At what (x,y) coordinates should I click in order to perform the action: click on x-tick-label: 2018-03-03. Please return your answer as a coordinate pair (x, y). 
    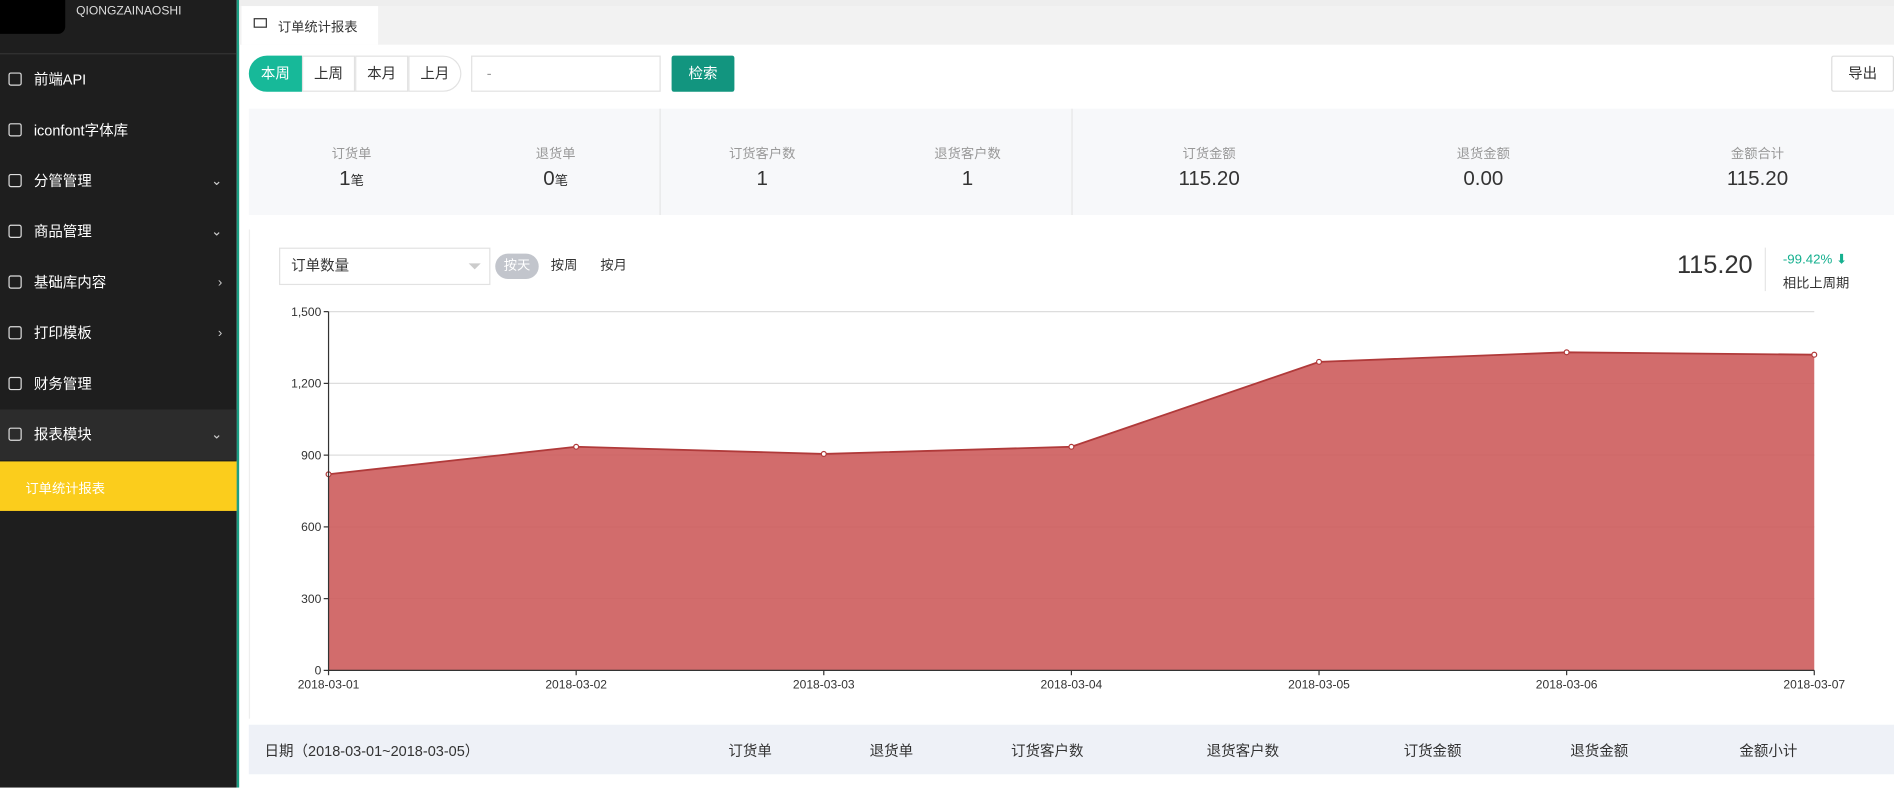
    Looking at the image, I should click on (824, 685).